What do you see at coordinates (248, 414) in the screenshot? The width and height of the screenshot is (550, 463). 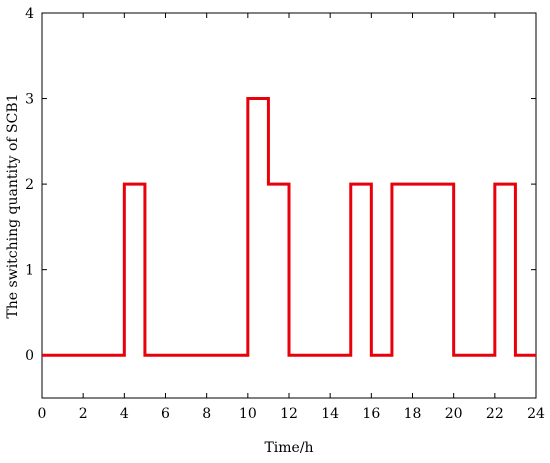 I see `x-tick-label: 10` at bounding box center [248, 414].